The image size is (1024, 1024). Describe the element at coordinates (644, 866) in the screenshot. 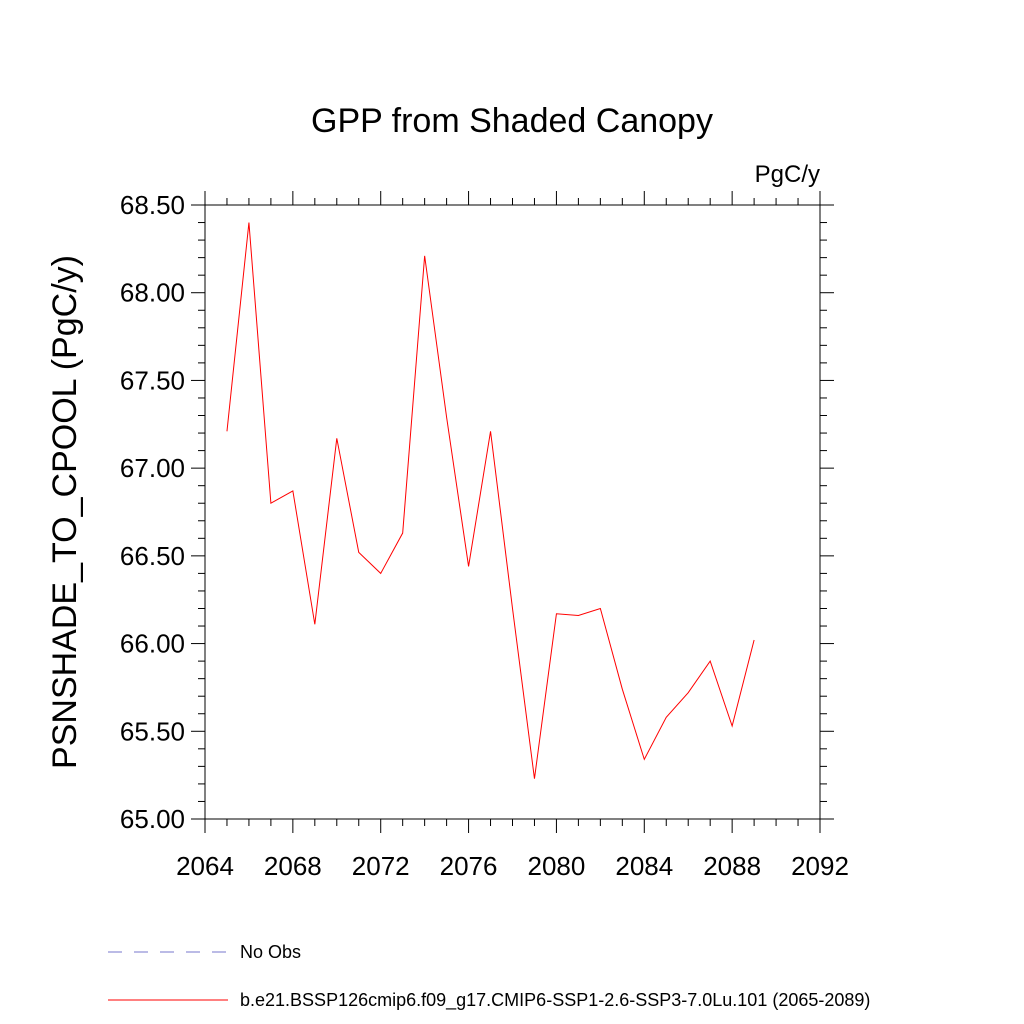

I see `x-tick-label: 2084` at that location.